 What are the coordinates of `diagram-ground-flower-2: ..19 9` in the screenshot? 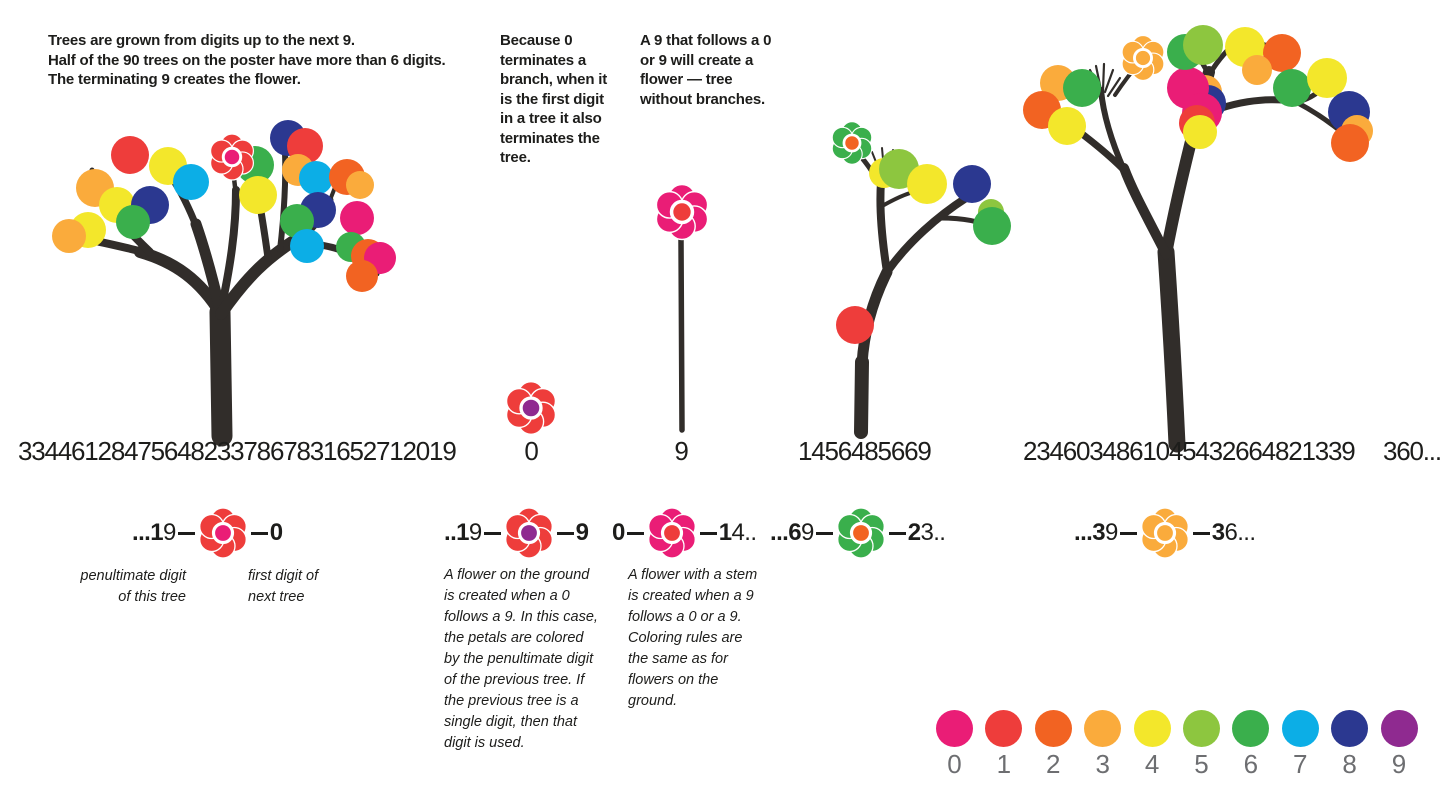 It's located at (516, 533).